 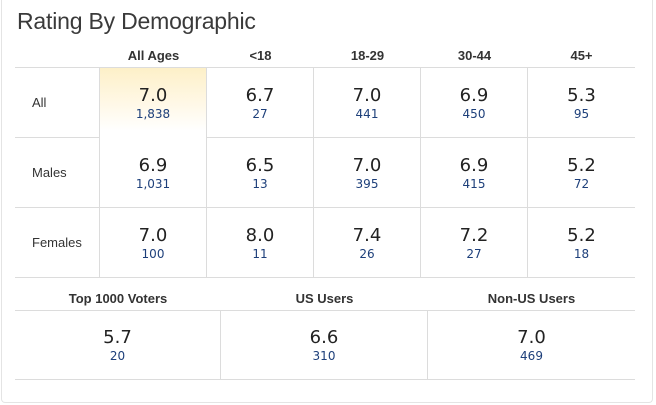 What do you see at coordinates (474, 235) in the screenshot?
I see `rating-value: 7.2` at bounding box center [474, 235].